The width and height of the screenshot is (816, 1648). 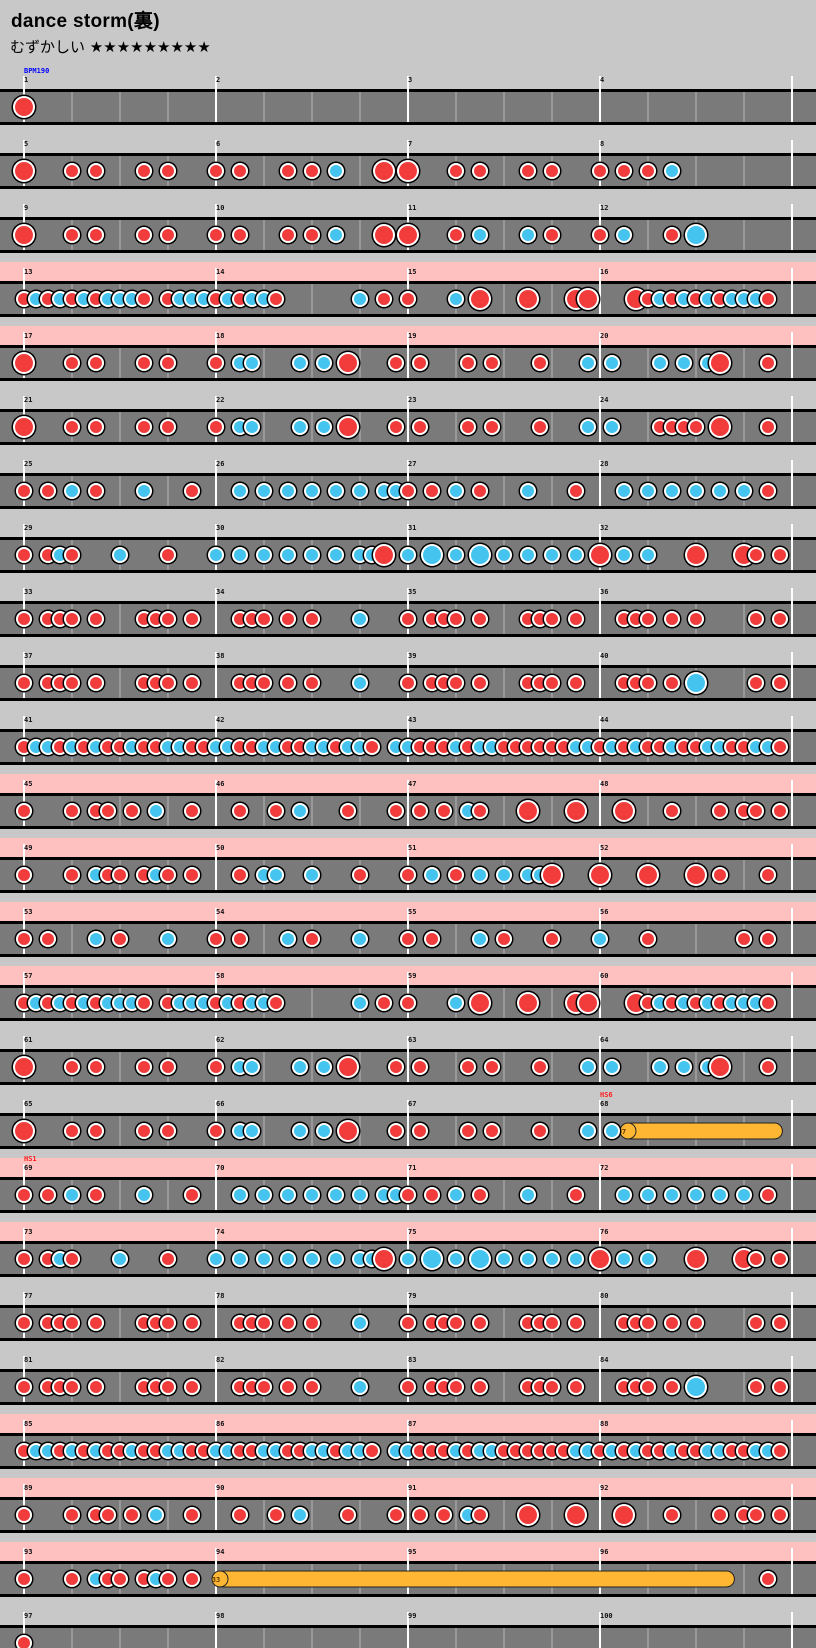 What do you see at coordinates (412, 848) in the screenshot?
I see `measure-number: 51` at bounding box center [412, 848].